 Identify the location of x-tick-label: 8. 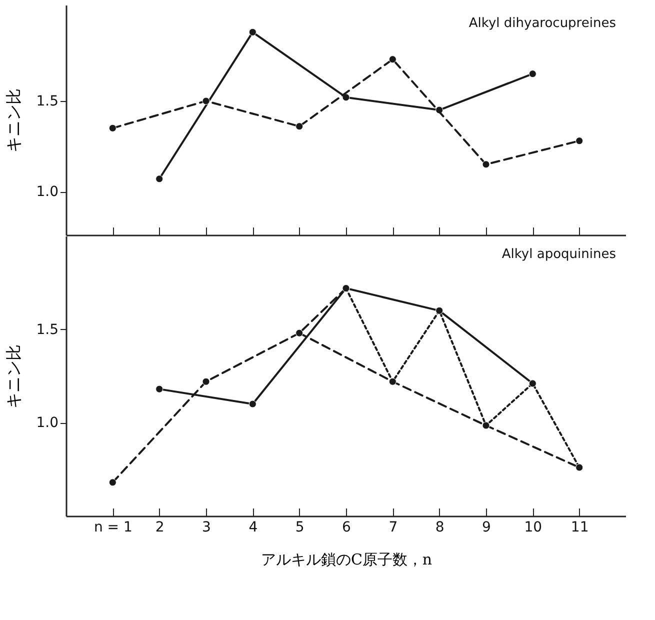
(439, 528).